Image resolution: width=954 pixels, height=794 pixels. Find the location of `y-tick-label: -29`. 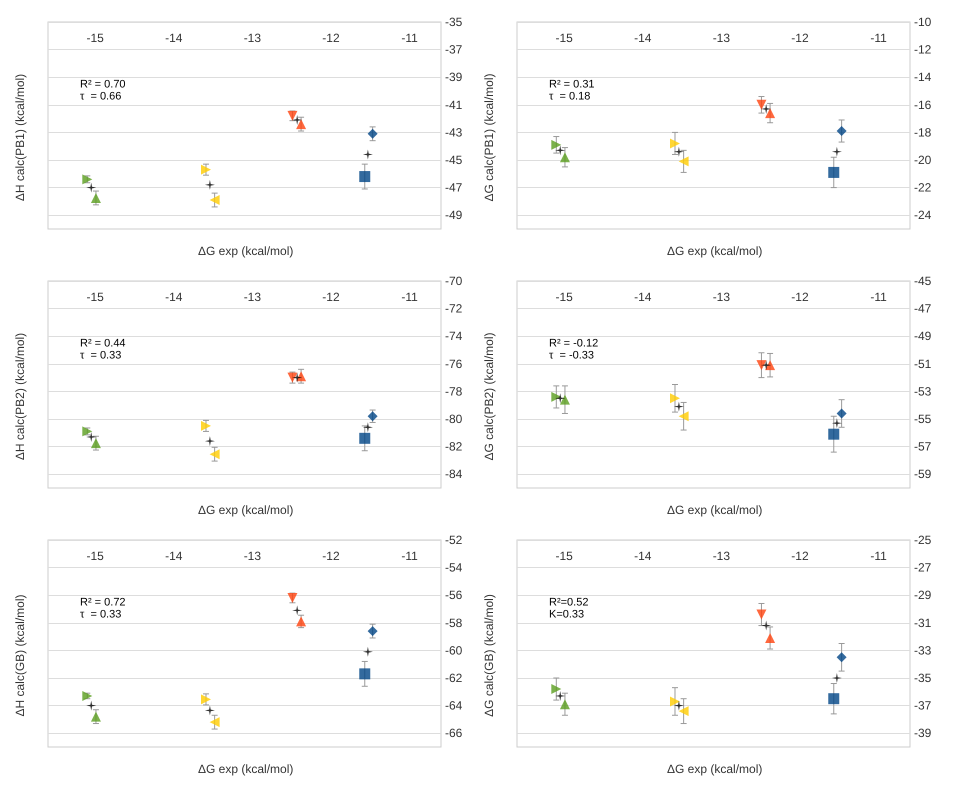

y-tick-label: -29 is located at coordinates (923, 595).